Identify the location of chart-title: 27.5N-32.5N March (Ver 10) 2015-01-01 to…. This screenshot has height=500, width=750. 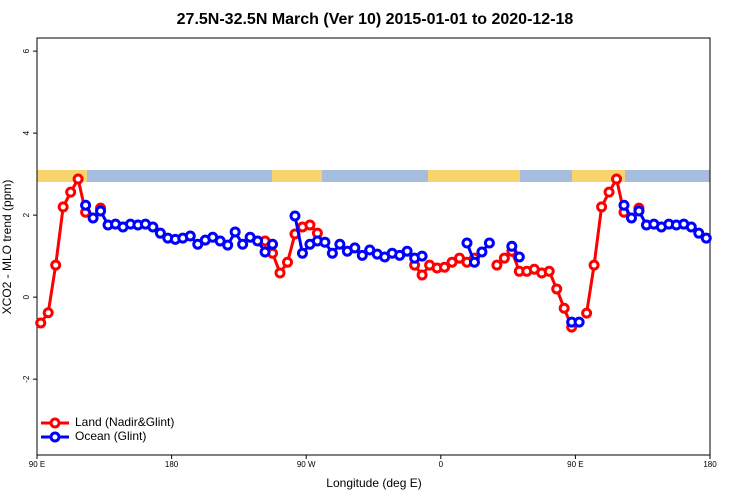
(375, 19).